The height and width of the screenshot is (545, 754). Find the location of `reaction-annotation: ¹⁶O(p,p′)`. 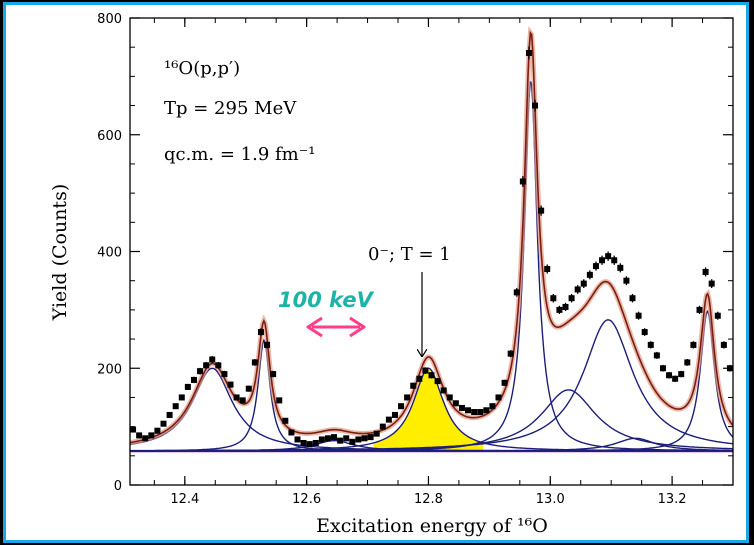

reaction-annotation: ¹⁶O(p,p′) is located at coordinates (202, 68).